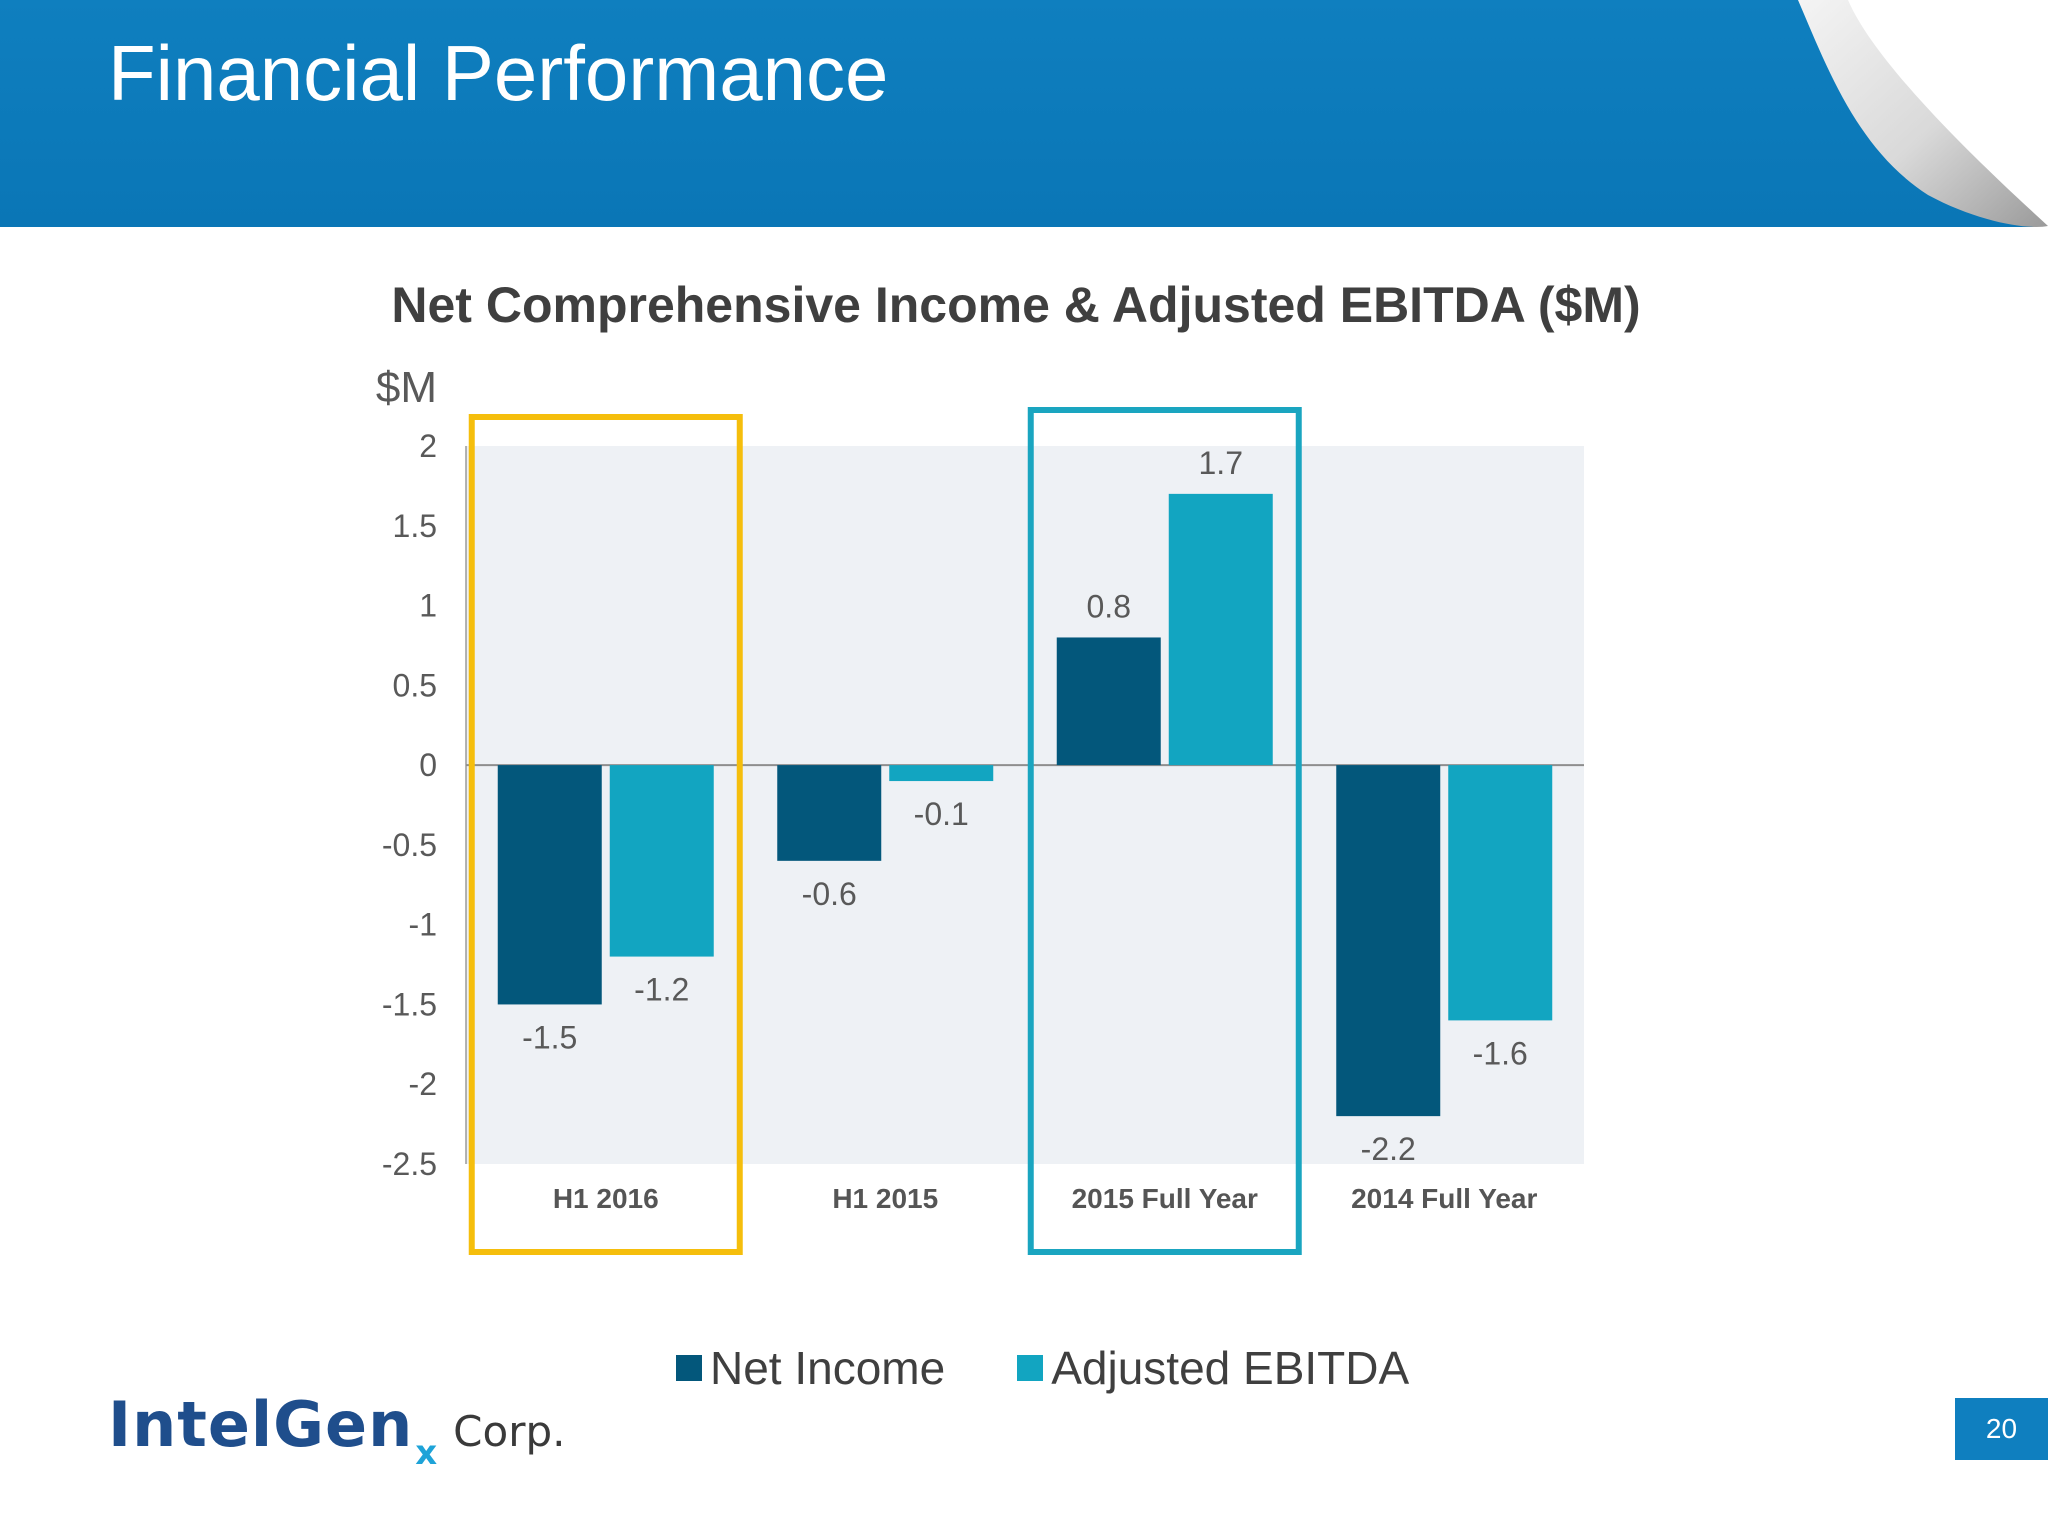 The height and width of the screenshot is (1536, 2048). I want to click on x-tick-label-h1-2016: H1 2016, so click(606, 1198).